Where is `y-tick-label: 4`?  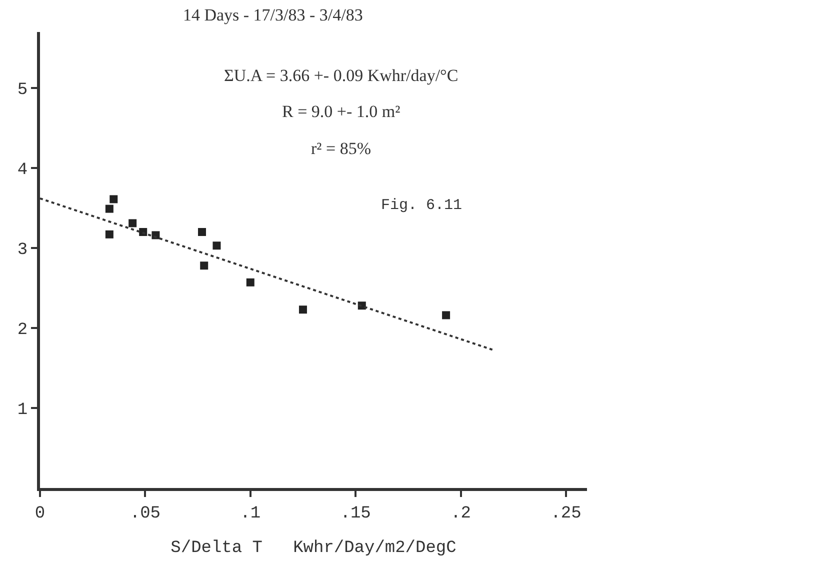
y-tick-label: 4 is located at coordinates (22, 170).